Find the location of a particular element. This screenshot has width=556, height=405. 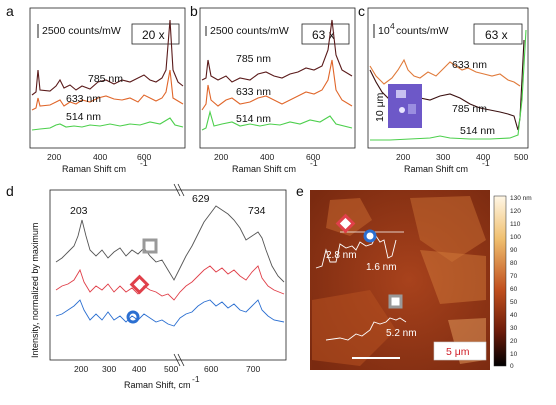

colorbar-tick: 10 is located at coordinates (514, 354).